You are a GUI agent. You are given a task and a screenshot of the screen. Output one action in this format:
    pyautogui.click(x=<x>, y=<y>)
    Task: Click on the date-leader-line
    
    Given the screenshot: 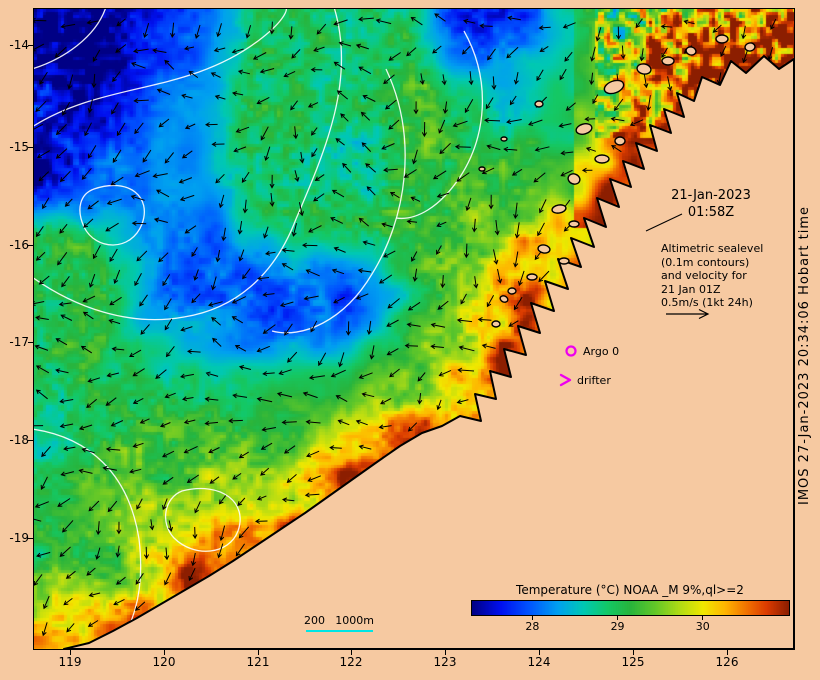 What is the action you would take?
    pyautogui.click(x=664, y=222)
    